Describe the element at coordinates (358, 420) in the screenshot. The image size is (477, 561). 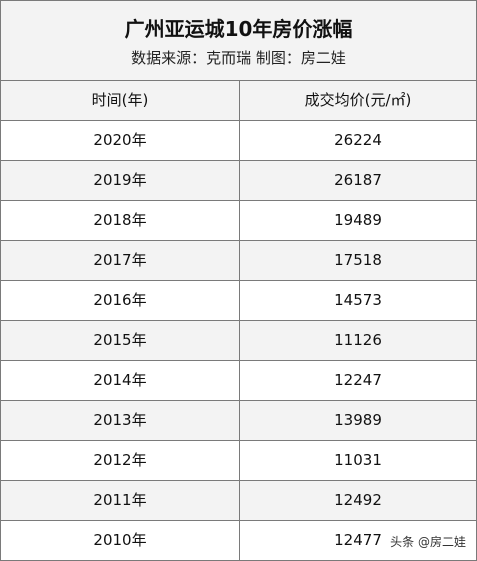
I see `price-cell: 13989` at that location.